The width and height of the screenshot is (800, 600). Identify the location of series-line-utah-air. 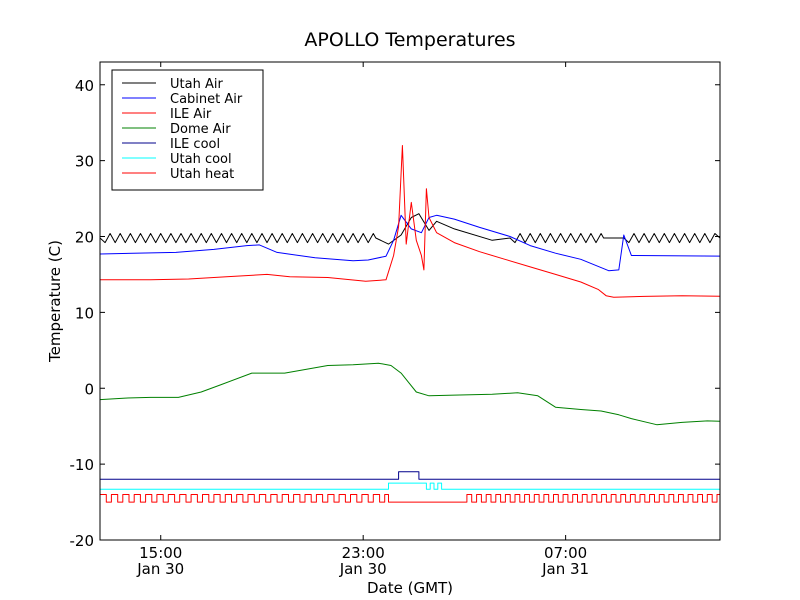
(410, 229).